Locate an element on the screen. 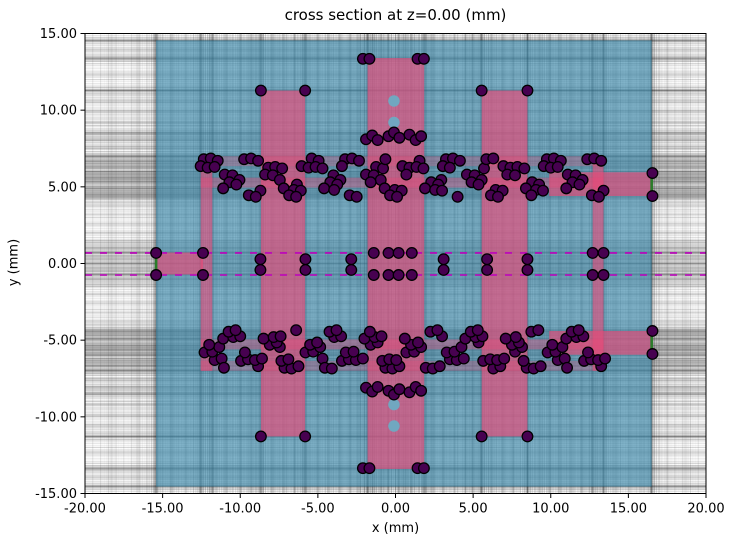 The image size is (733, 550). y-axis-label: y (mm) is located at coordinates (14, 262).